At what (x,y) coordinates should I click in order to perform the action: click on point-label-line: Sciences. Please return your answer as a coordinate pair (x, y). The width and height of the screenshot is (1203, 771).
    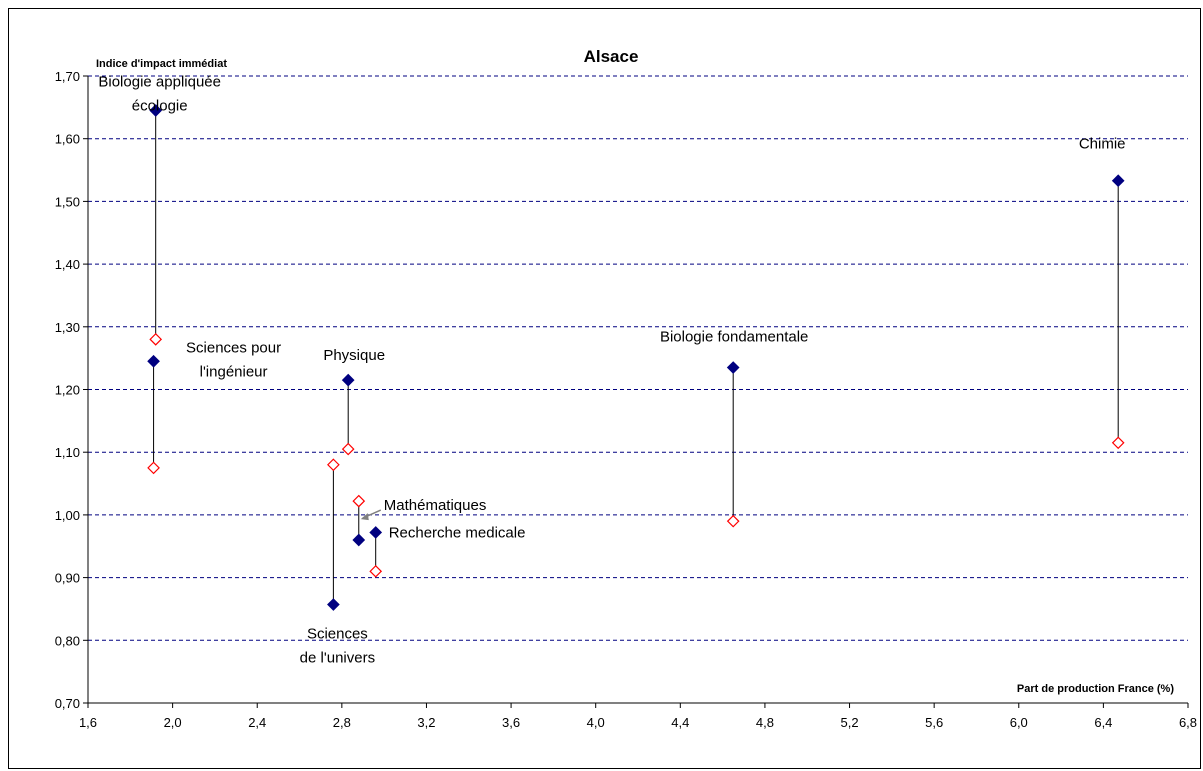
    Looking at the image, I should click on (337, 634).